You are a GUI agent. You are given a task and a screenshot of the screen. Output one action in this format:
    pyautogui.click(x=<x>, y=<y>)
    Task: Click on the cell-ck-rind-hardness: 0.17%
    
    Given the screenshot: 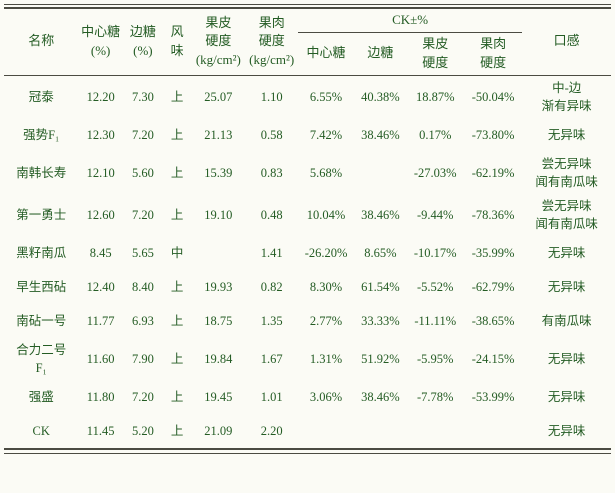 What is the action you would take?
    pyautogui.click(x=435, y=134)
    